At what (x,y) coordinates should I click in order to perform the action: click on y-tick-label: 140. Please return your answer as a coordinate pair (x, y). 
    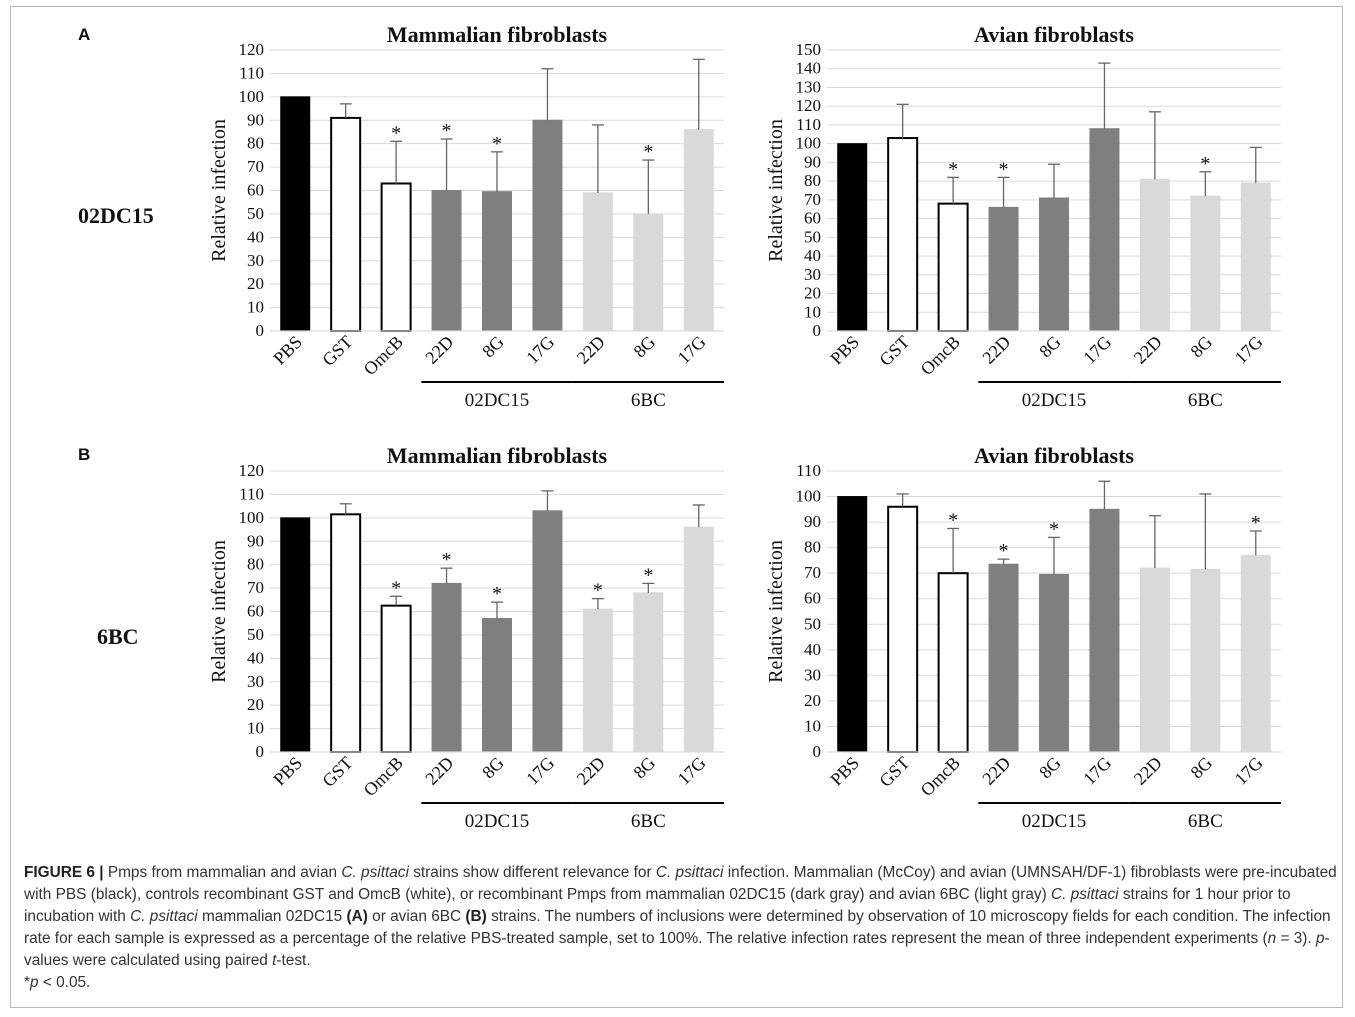
    Looking at the image, I should click on (809, 68).